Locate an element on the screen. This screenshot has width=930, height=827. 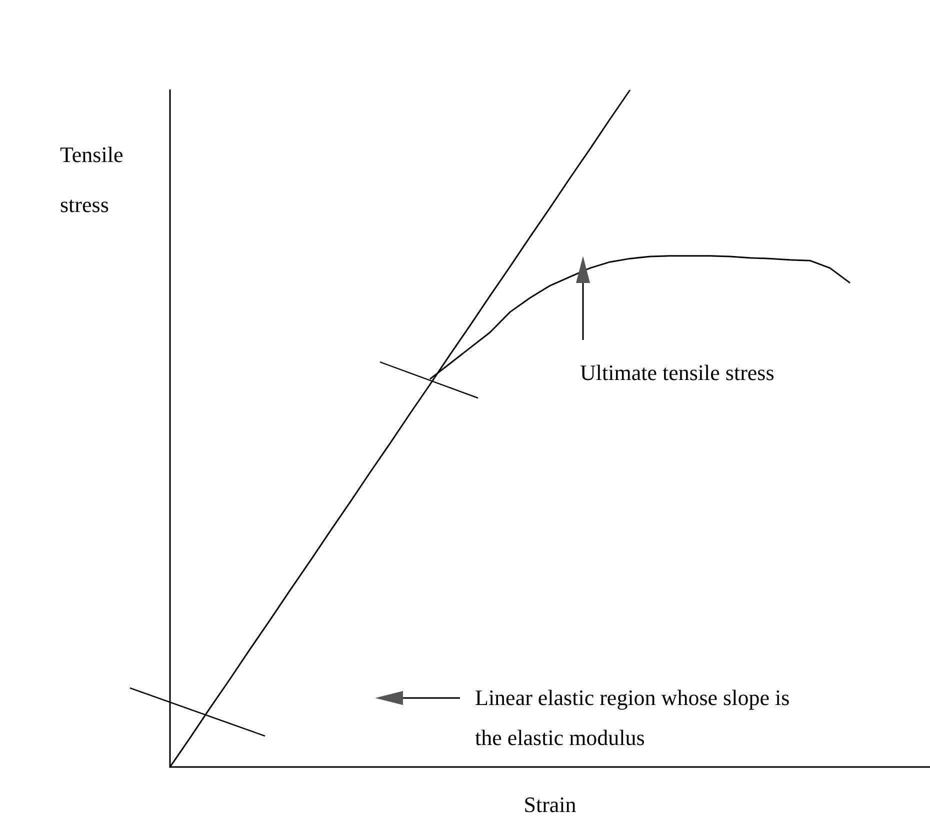
x-axis-title: Strain is located at coordinates (550, 805).